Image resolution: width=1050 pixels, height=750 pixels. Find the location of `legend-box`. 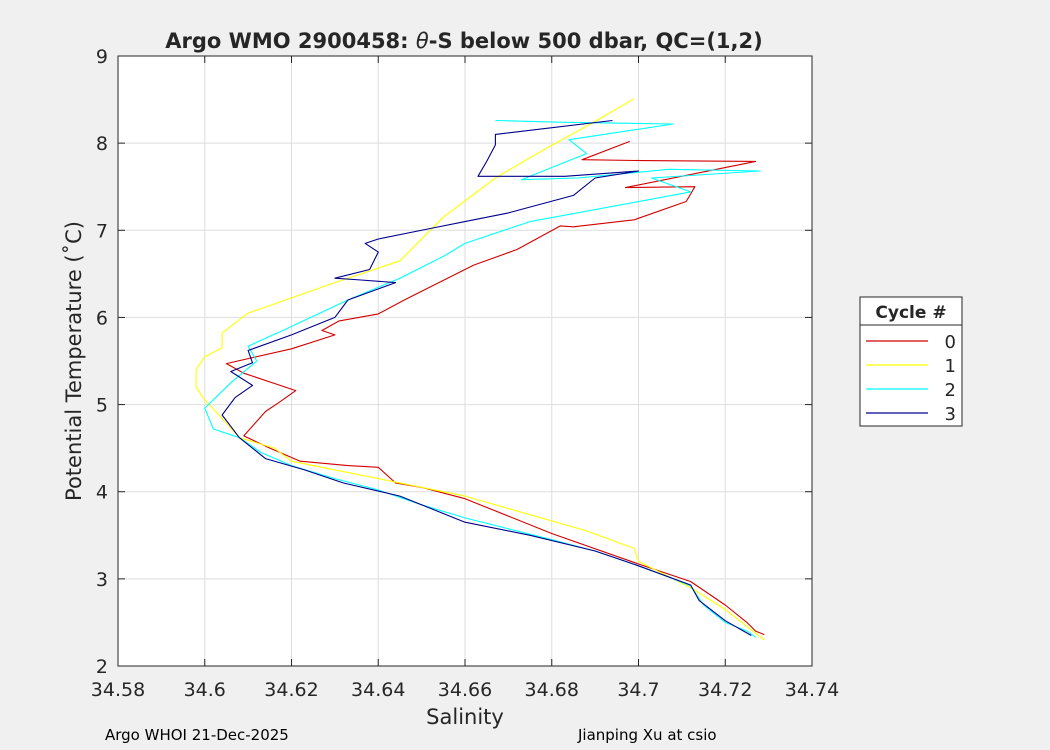

legend-box is located at coordinates (911, 361).